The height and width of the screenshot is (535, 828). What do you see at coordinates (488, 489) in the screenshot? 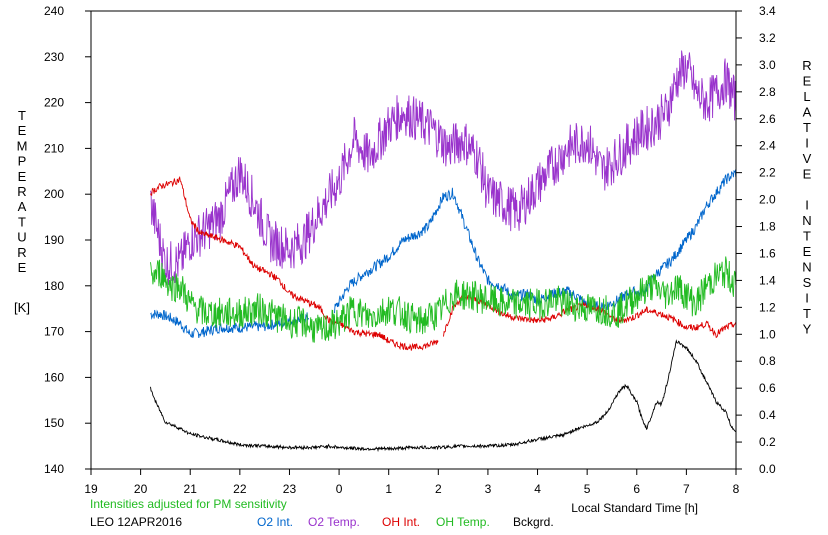
I see `x-tick-label: 3` at bounding box center [488, 489].